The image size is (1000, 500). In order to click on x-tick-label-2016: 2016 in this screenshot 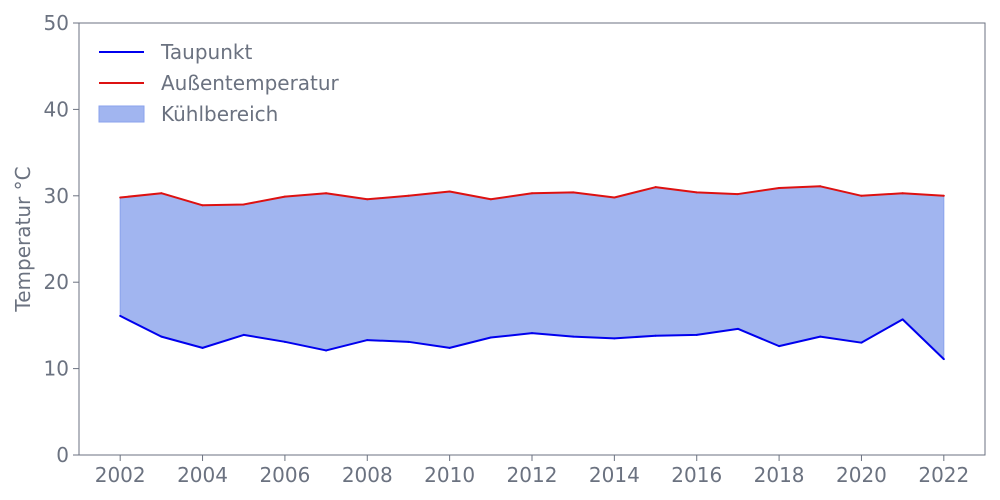, I will do `click(696, 475)`.